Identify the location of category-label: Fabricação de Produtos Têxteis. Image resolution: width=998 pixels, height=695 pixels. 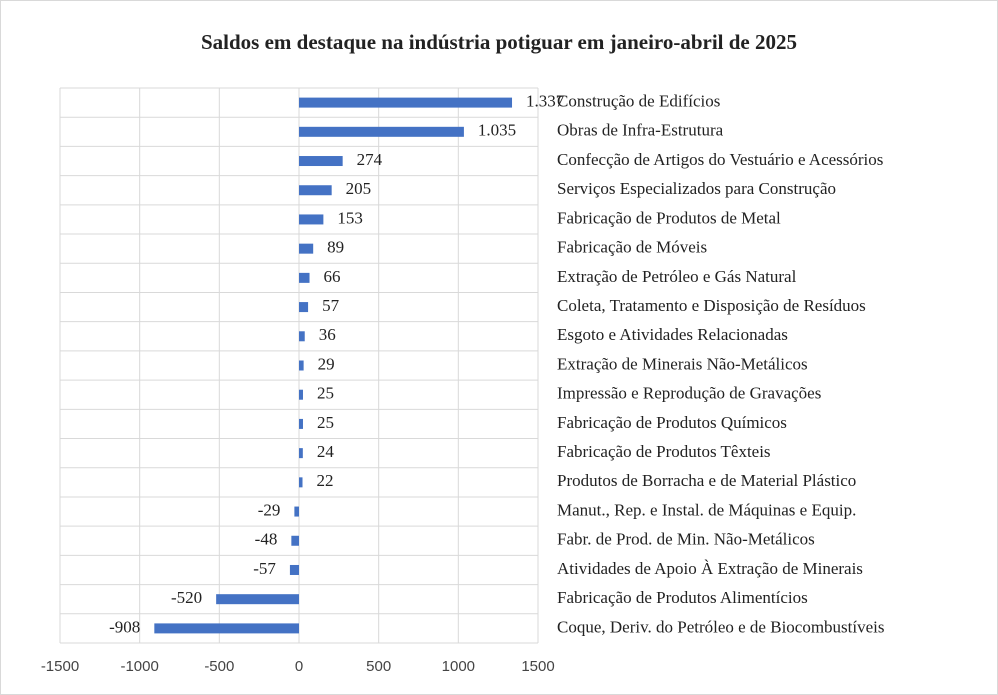
(664, 451).